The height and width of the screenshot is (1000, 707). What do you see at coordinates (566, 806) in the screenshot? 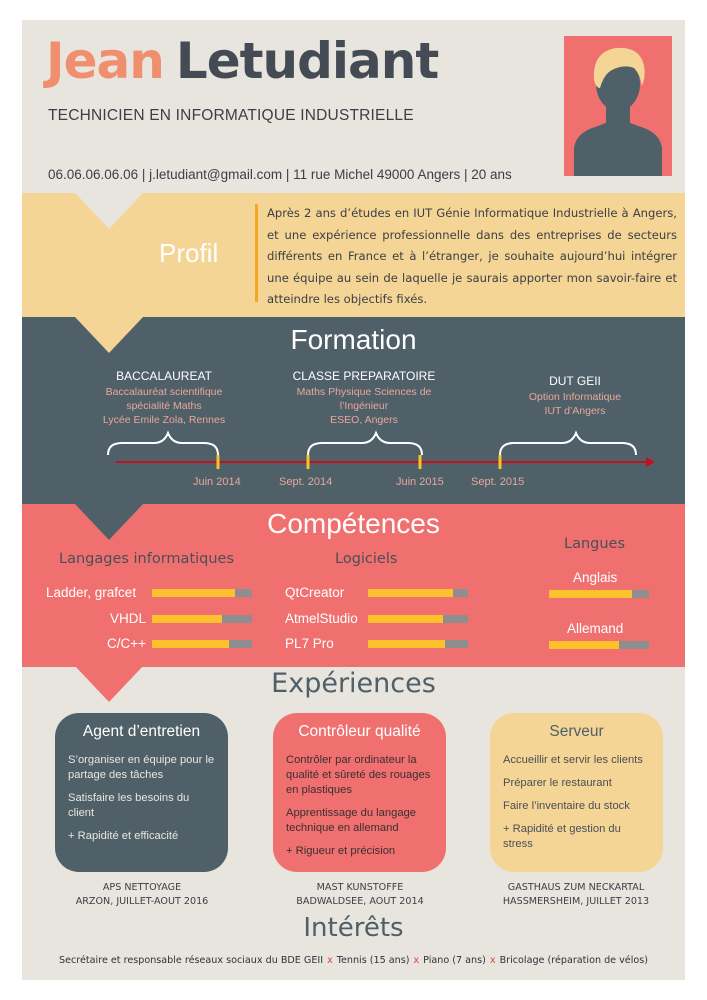
I see `experience-item: Faire l’inventaire du stock` at bounding box center [566, 806].